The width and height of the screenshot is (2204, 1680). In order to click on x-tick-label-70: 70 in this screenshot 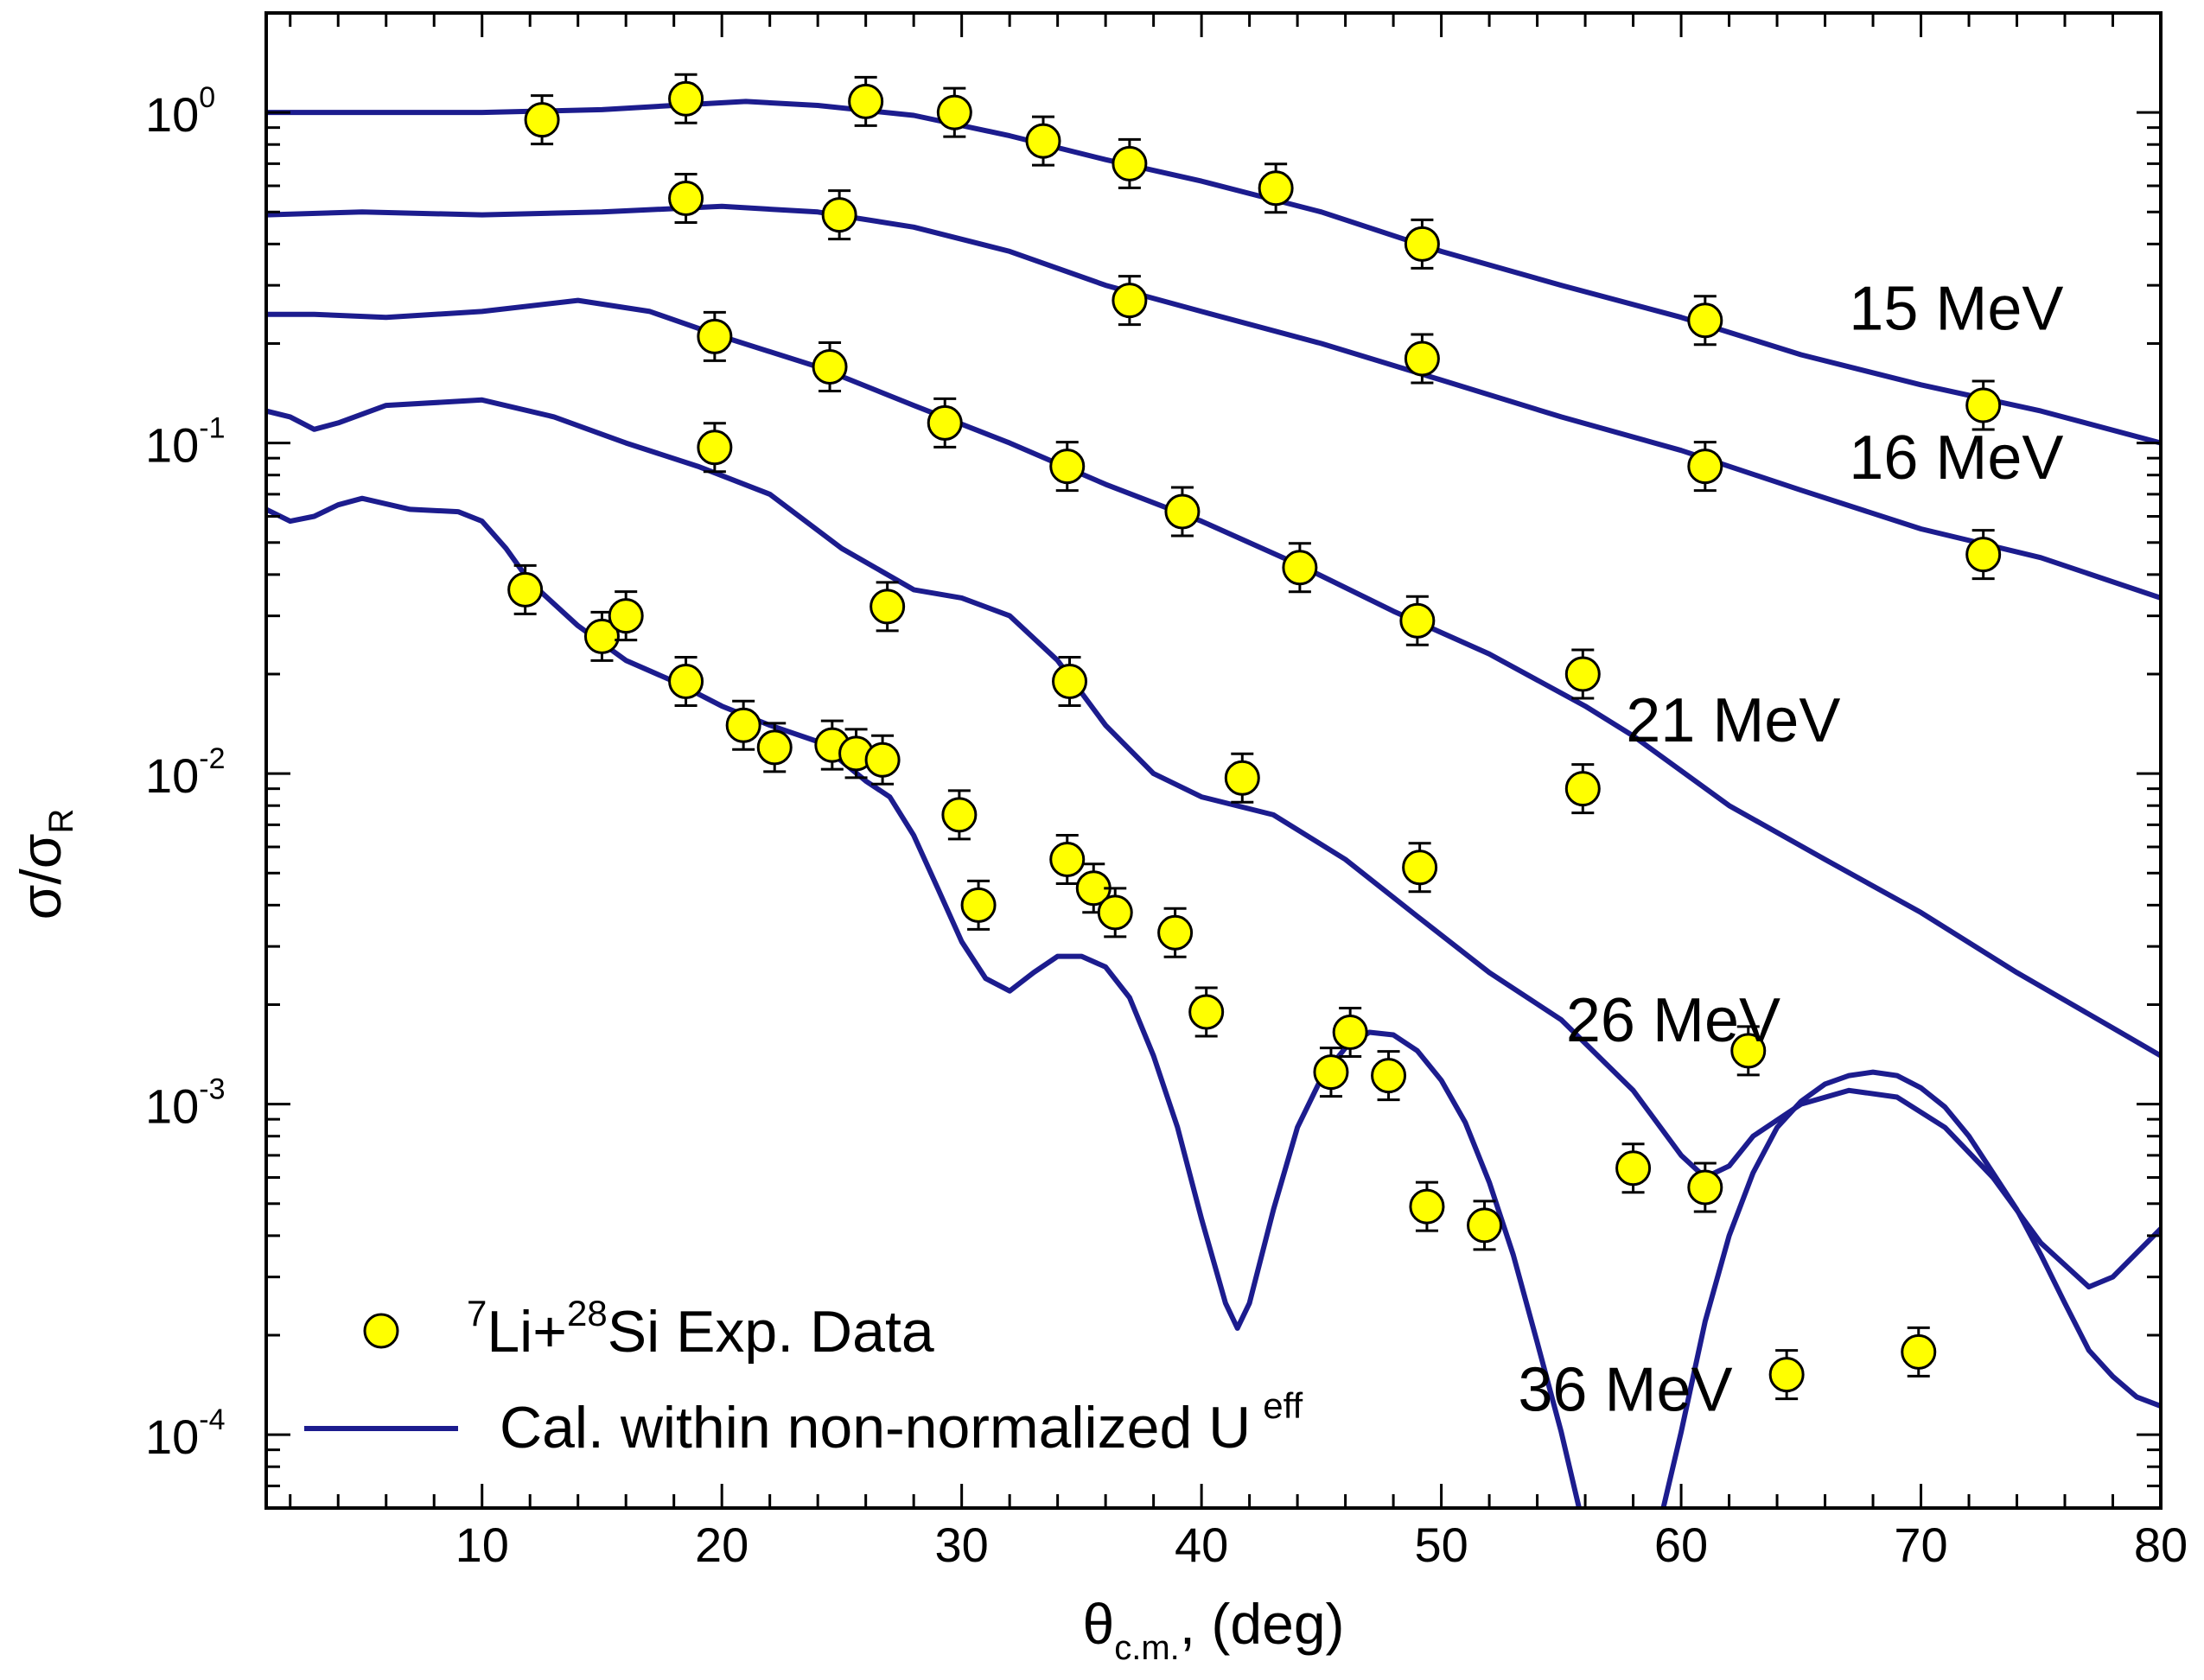, I will do `click(1921, 1545)`.